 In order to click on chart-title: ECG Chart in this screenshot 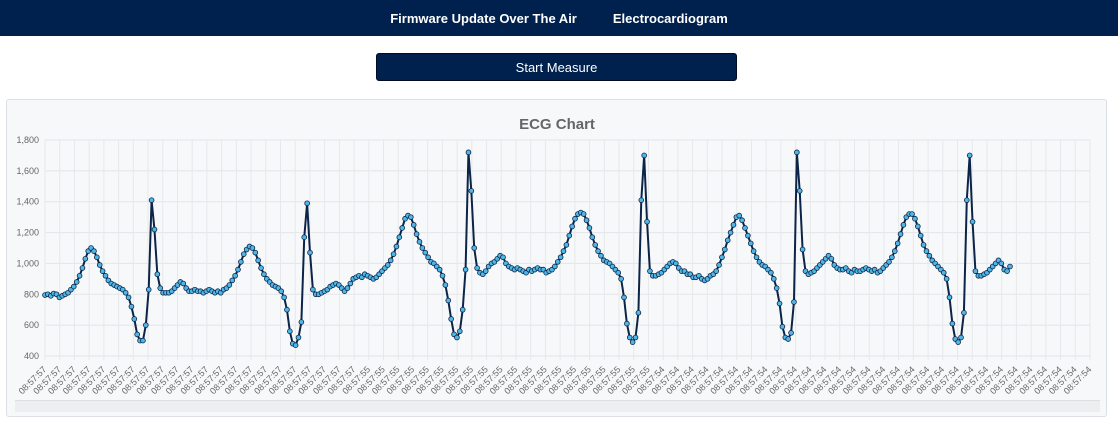, I will do `click(557, 124)`.